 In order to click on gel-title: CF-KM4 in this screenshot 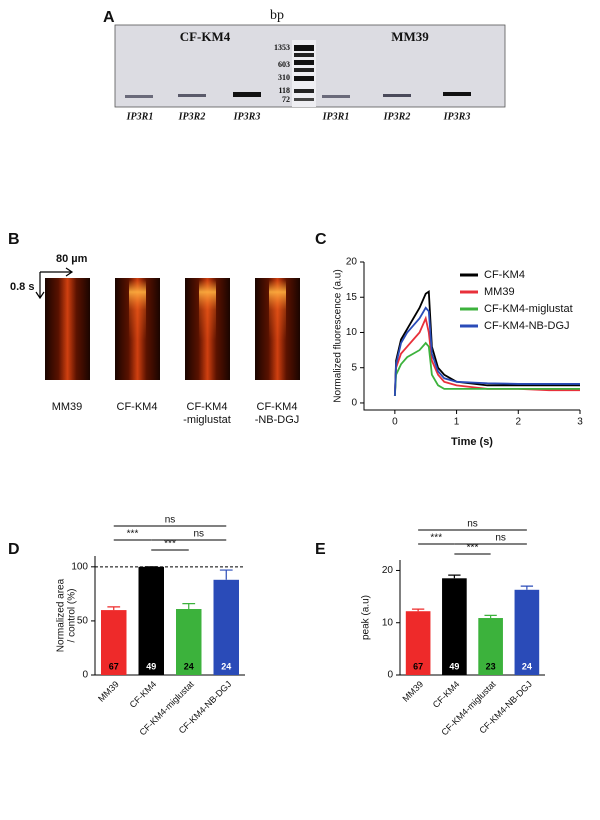, I will do `click(205, 36)`.